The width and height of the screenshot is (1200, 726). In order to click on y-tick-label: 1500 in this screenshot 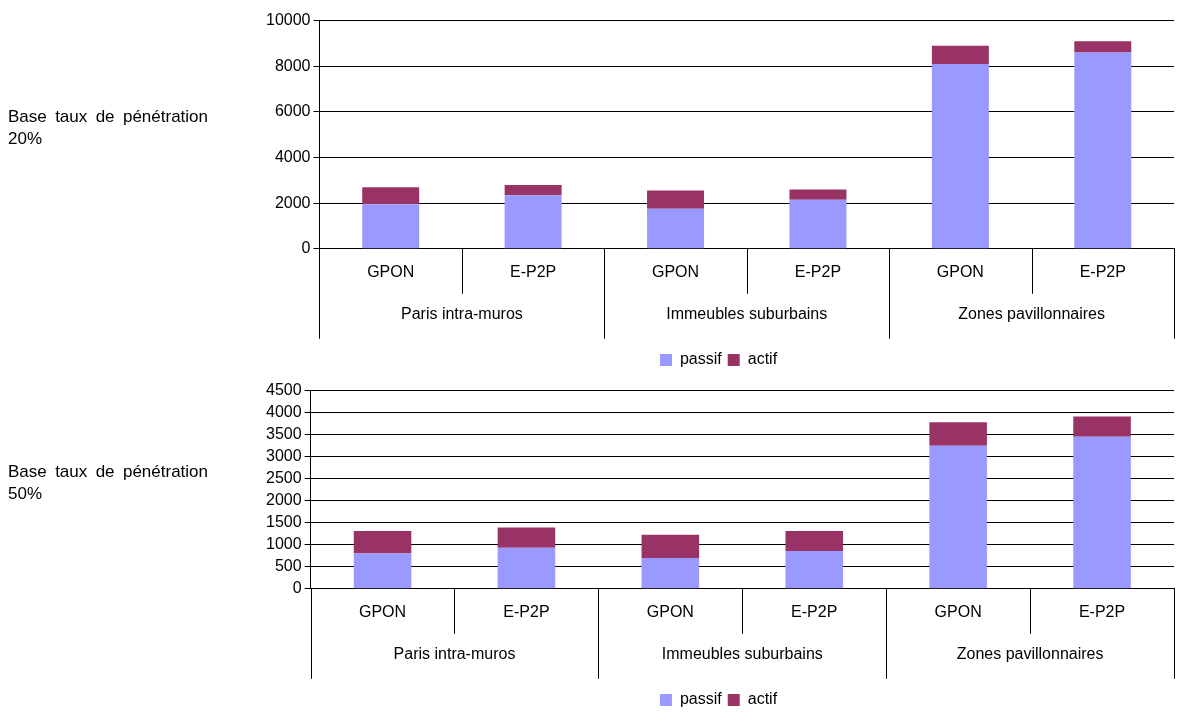, I will do `click(284, 522)`.